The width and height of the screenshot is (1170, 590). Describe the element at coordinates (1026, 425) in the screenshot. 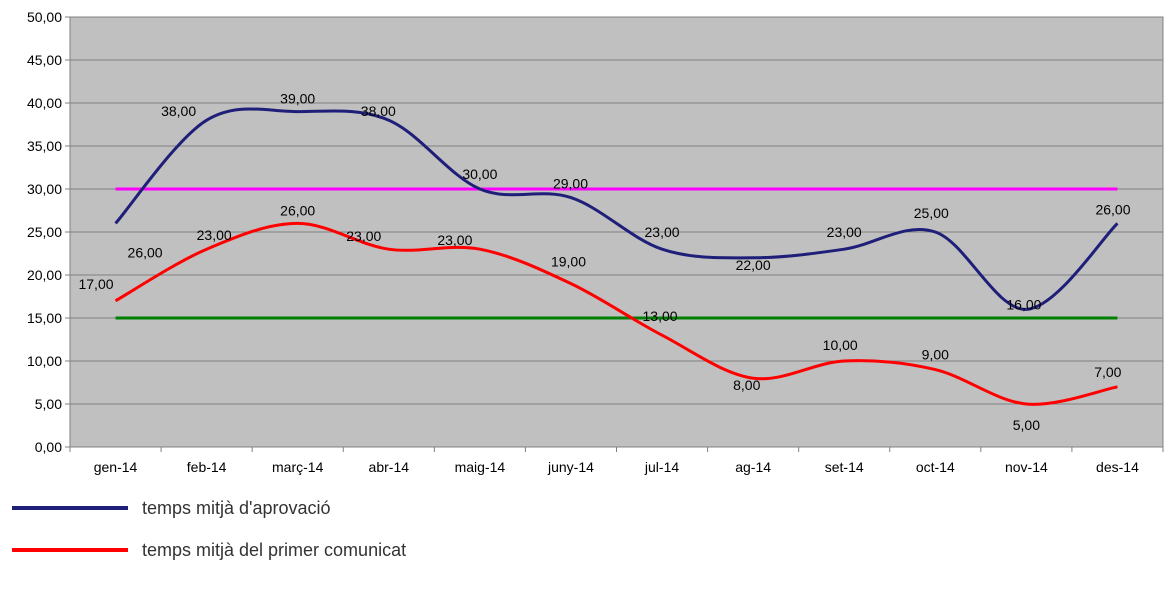

I see `data-label: 5,00` at that location.